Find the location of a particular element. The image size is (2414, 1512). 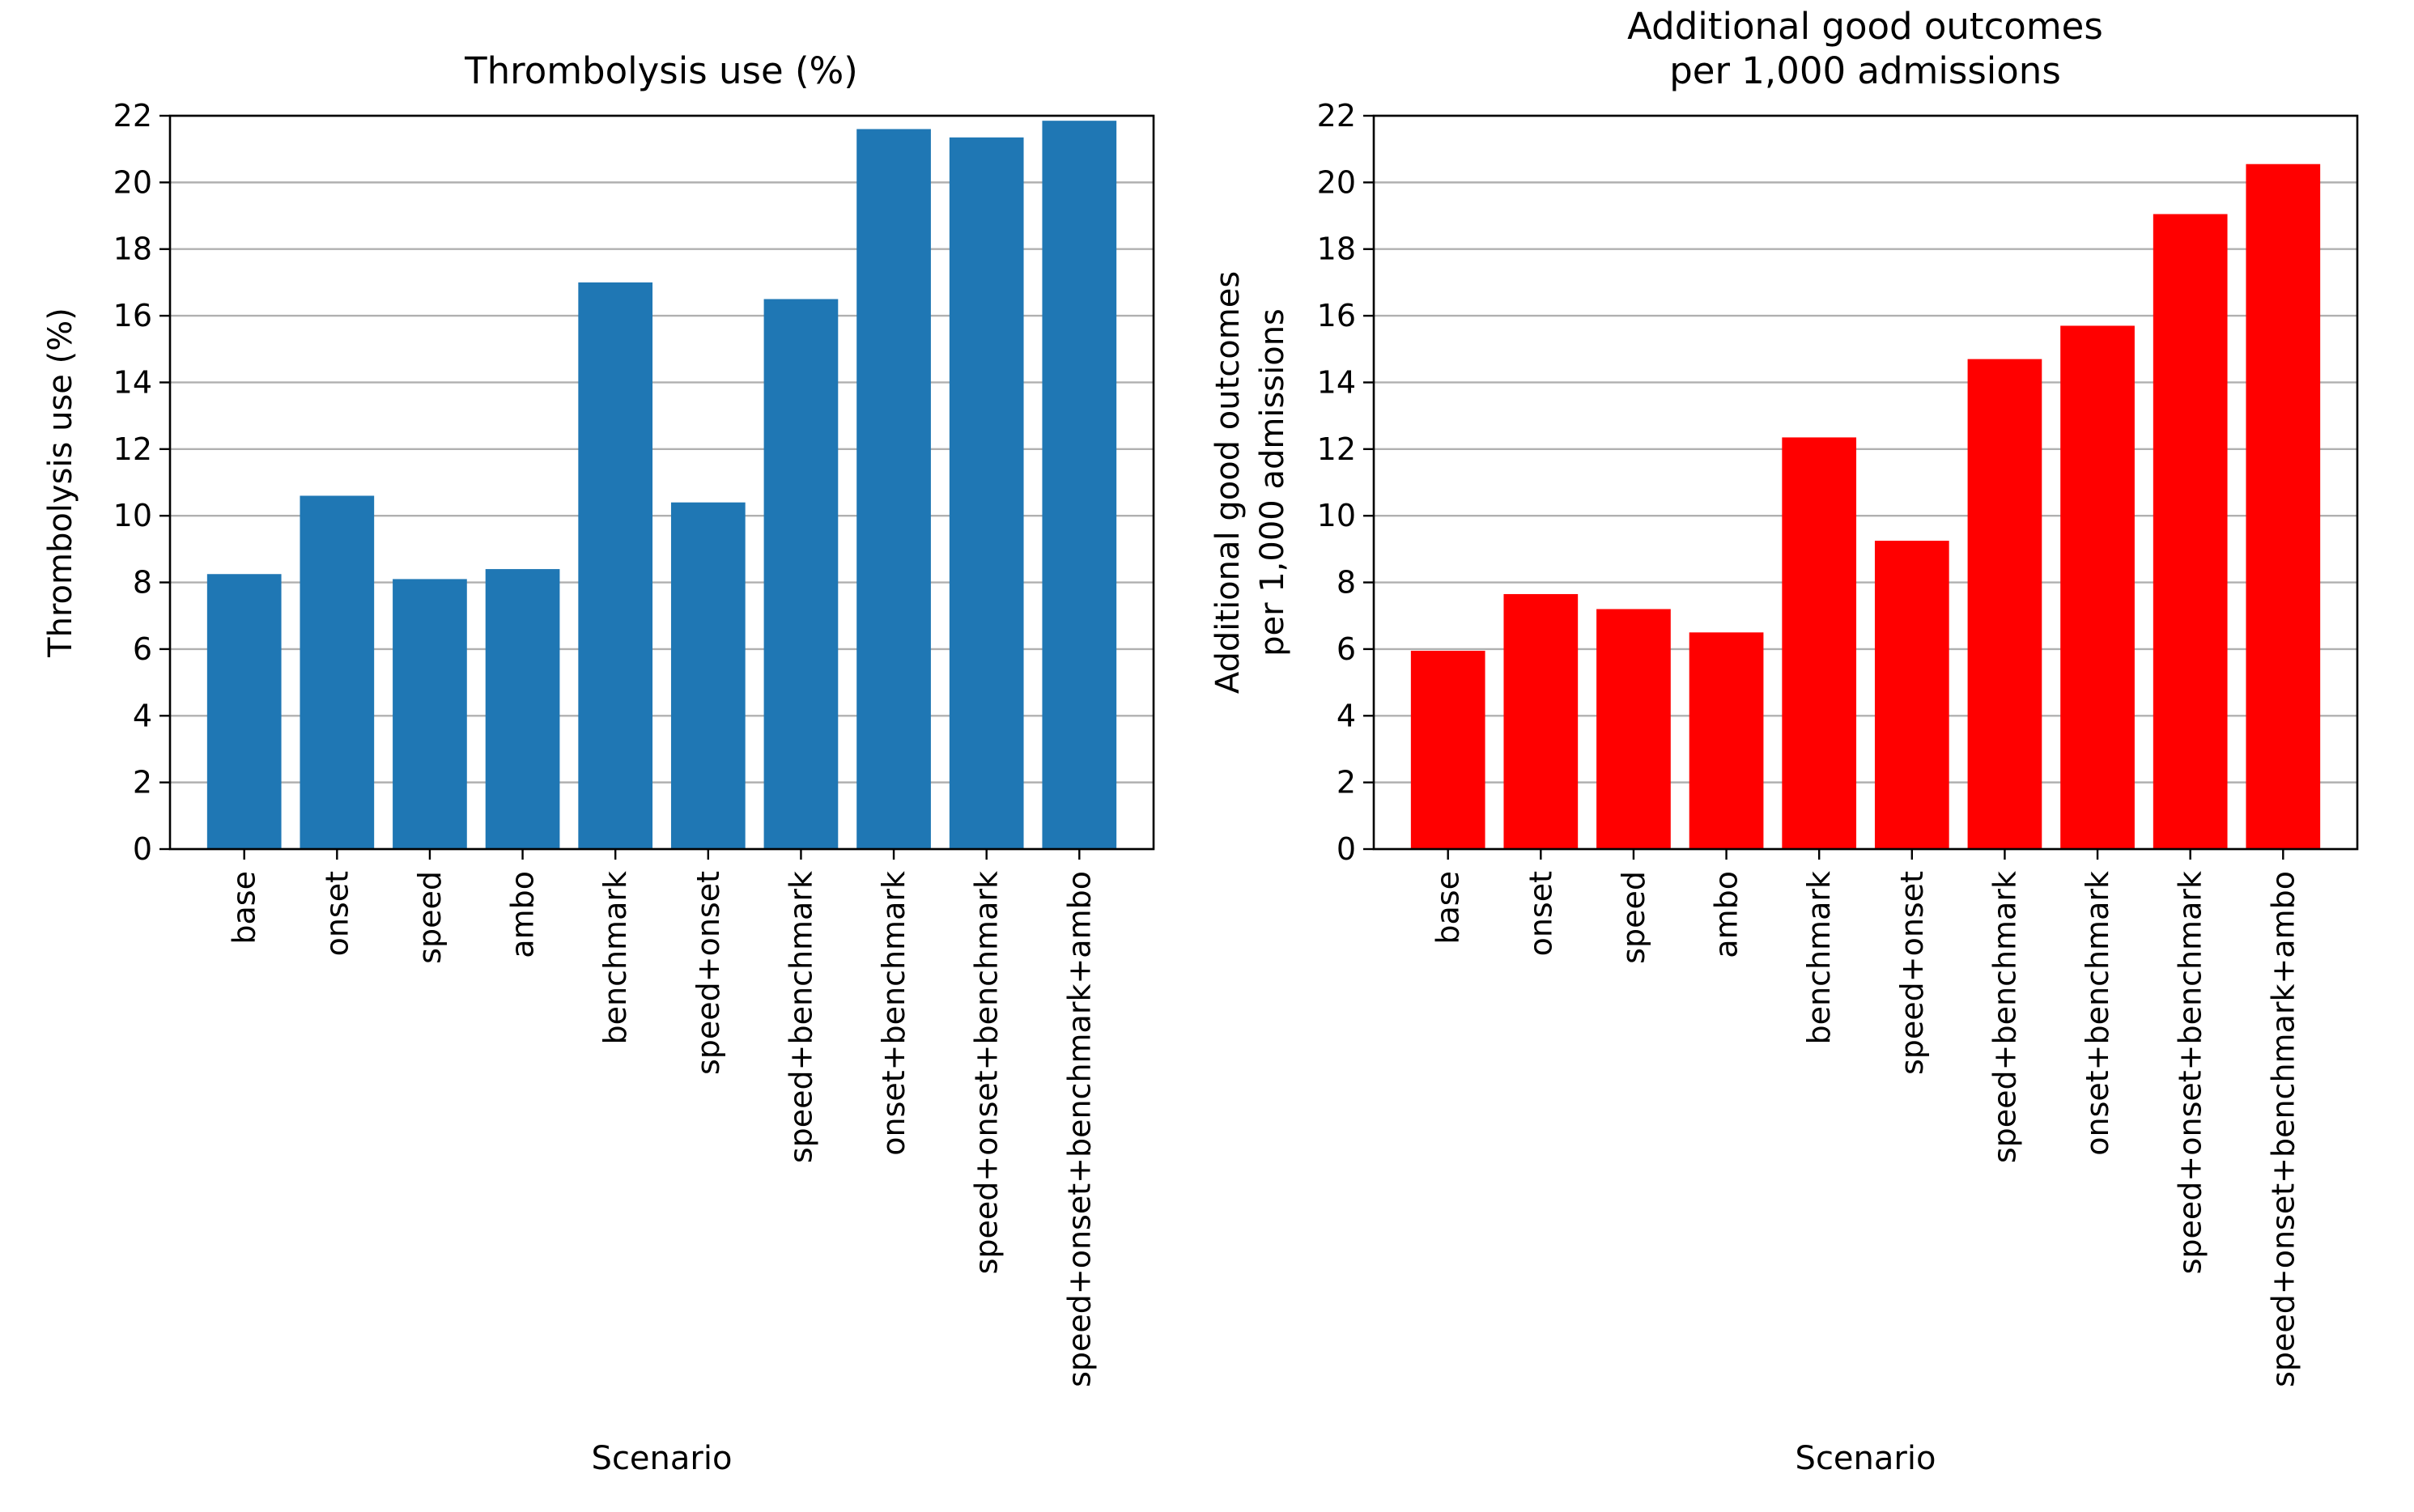

chart-title-line-1: Additional good outcomes is located at coordinates (1865, 26).